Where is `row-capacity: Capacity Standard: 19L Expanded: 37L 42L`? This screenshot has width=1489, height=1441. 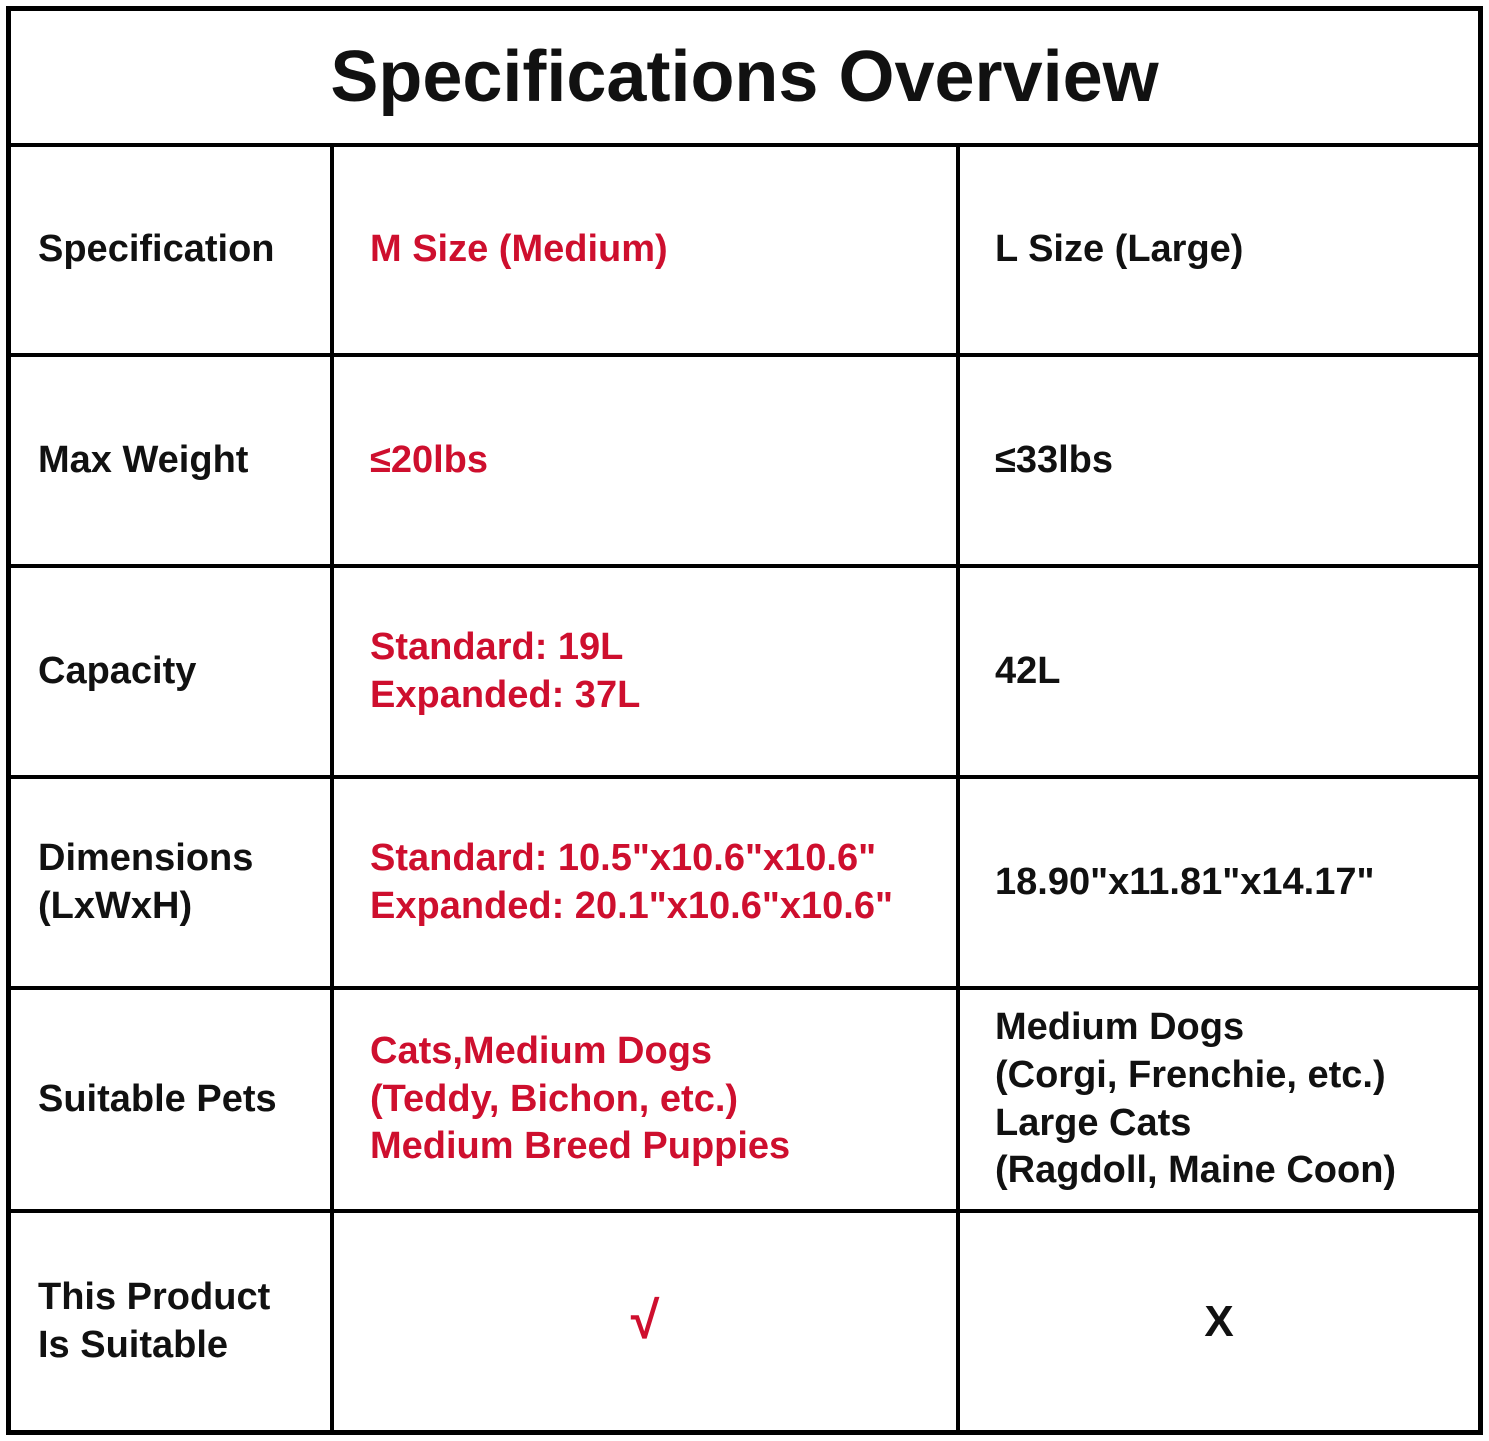
row-capacity: Capacity Standard: 19L Expanded: 37L 42L is located at coordinates (744, 673).